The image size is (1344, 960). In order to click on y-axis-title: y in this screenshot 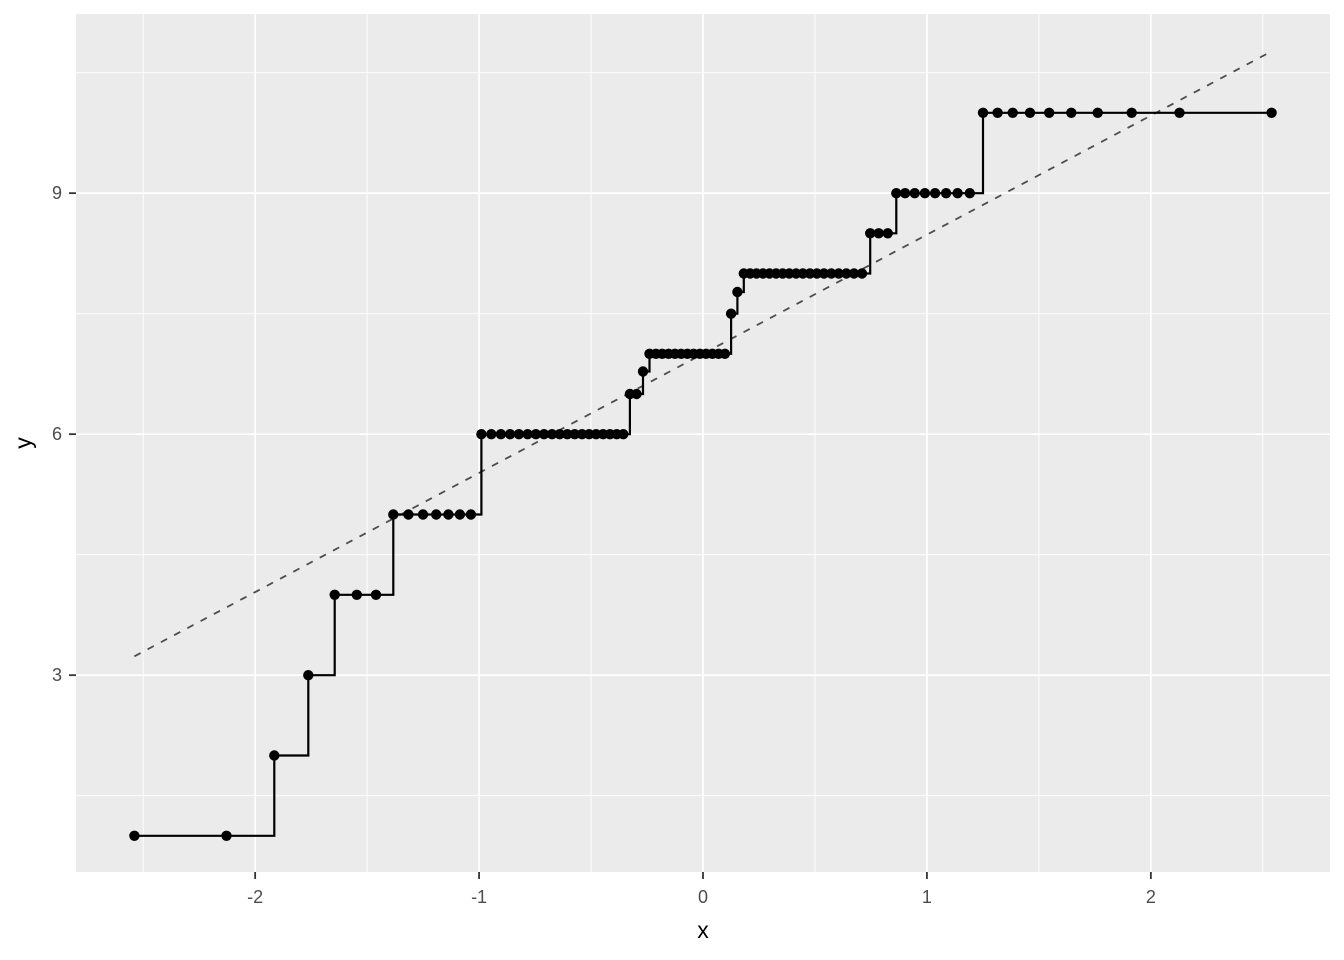, I will do `click(23, 443)`.